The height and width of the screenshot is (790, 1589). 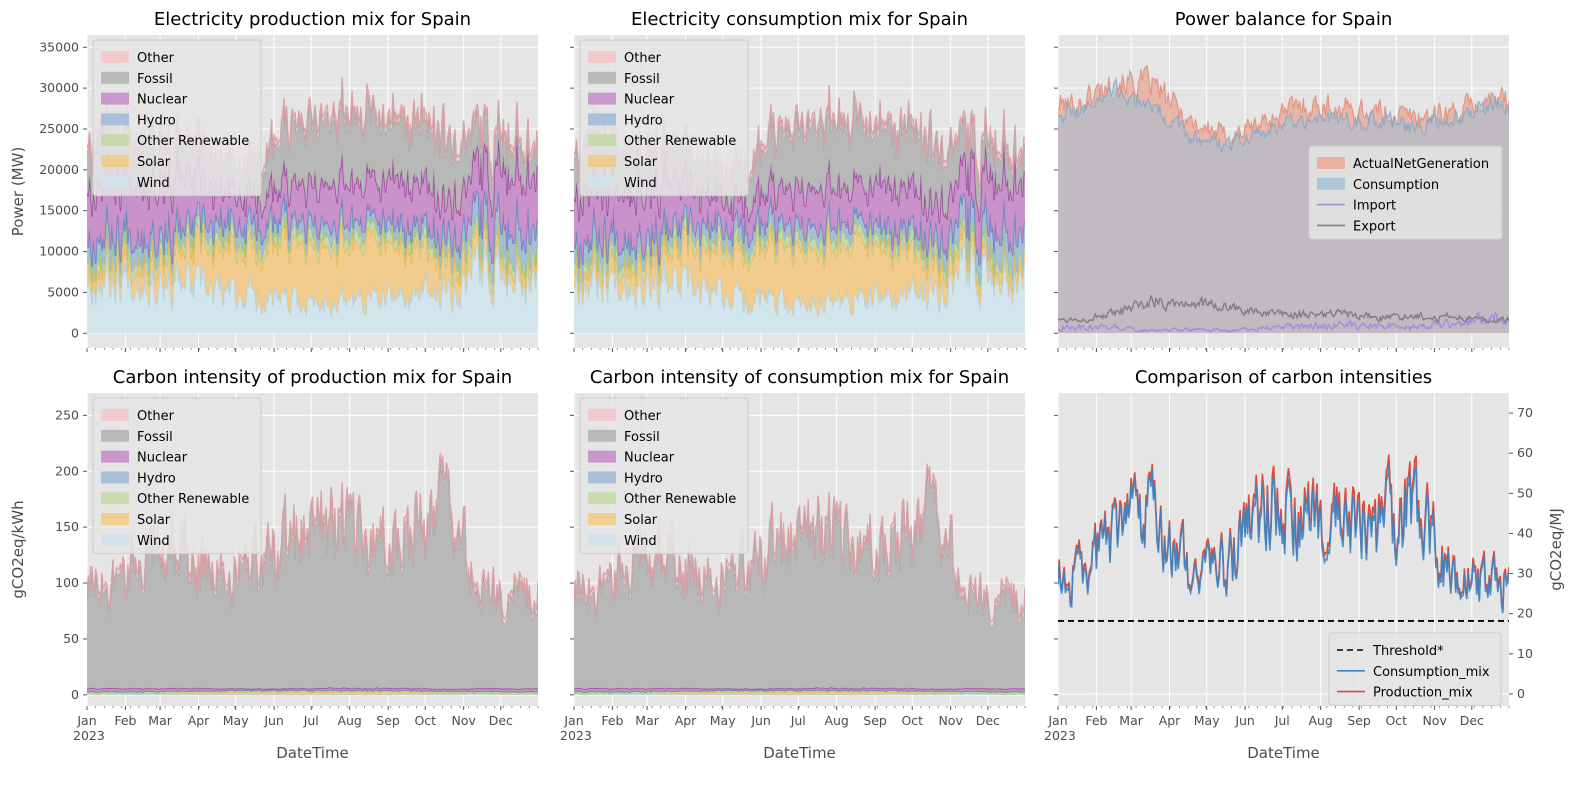 What do you see at coordinates (1283, 539) in the screenshot?
I see `line-consumption-mix` at bounding box center [1283, 539].